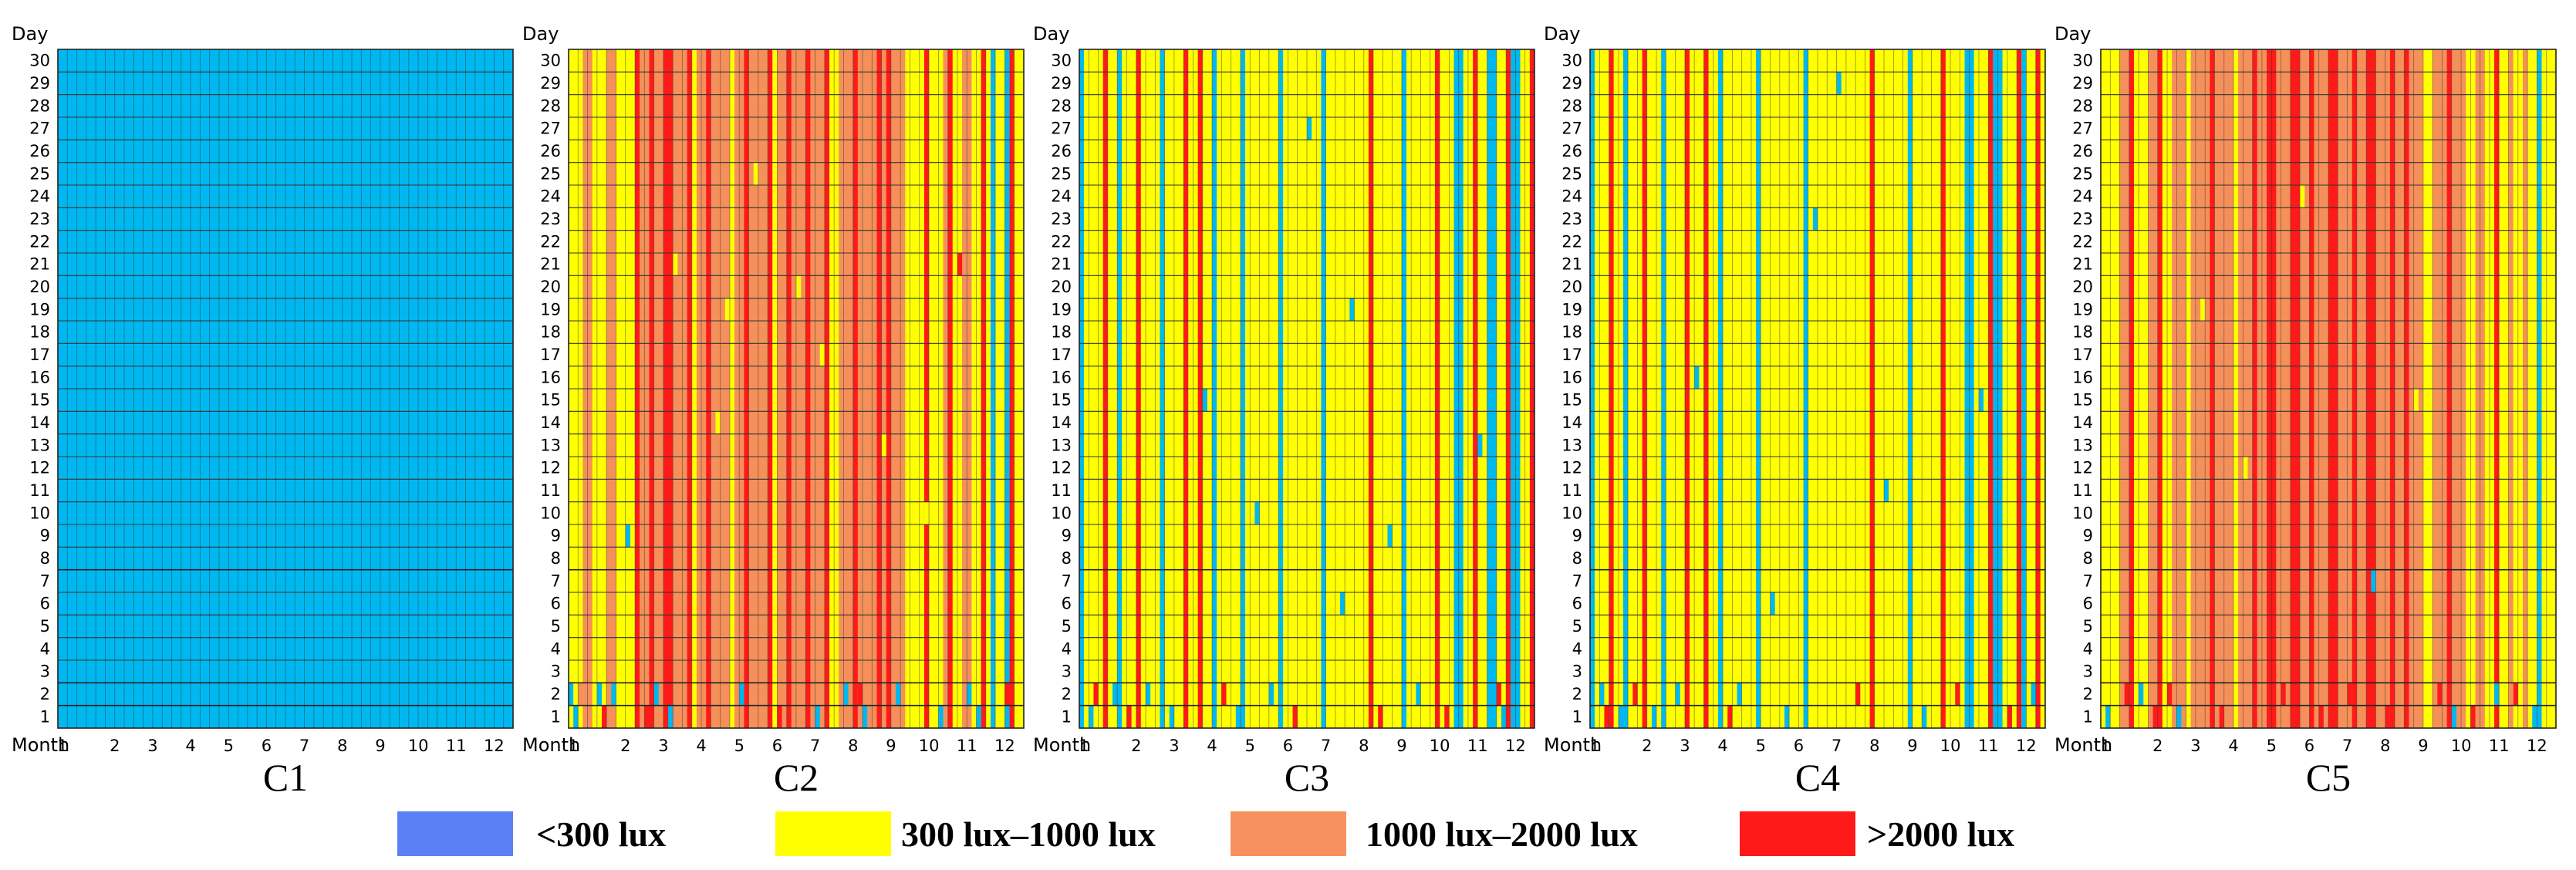 Image resolution: width=2576 pixels, height=870 pixels. What do you see at coordinates (1572, 332) in the screenshot?
I see `y-tick-label: 18` at bounding box center [1572, 332].